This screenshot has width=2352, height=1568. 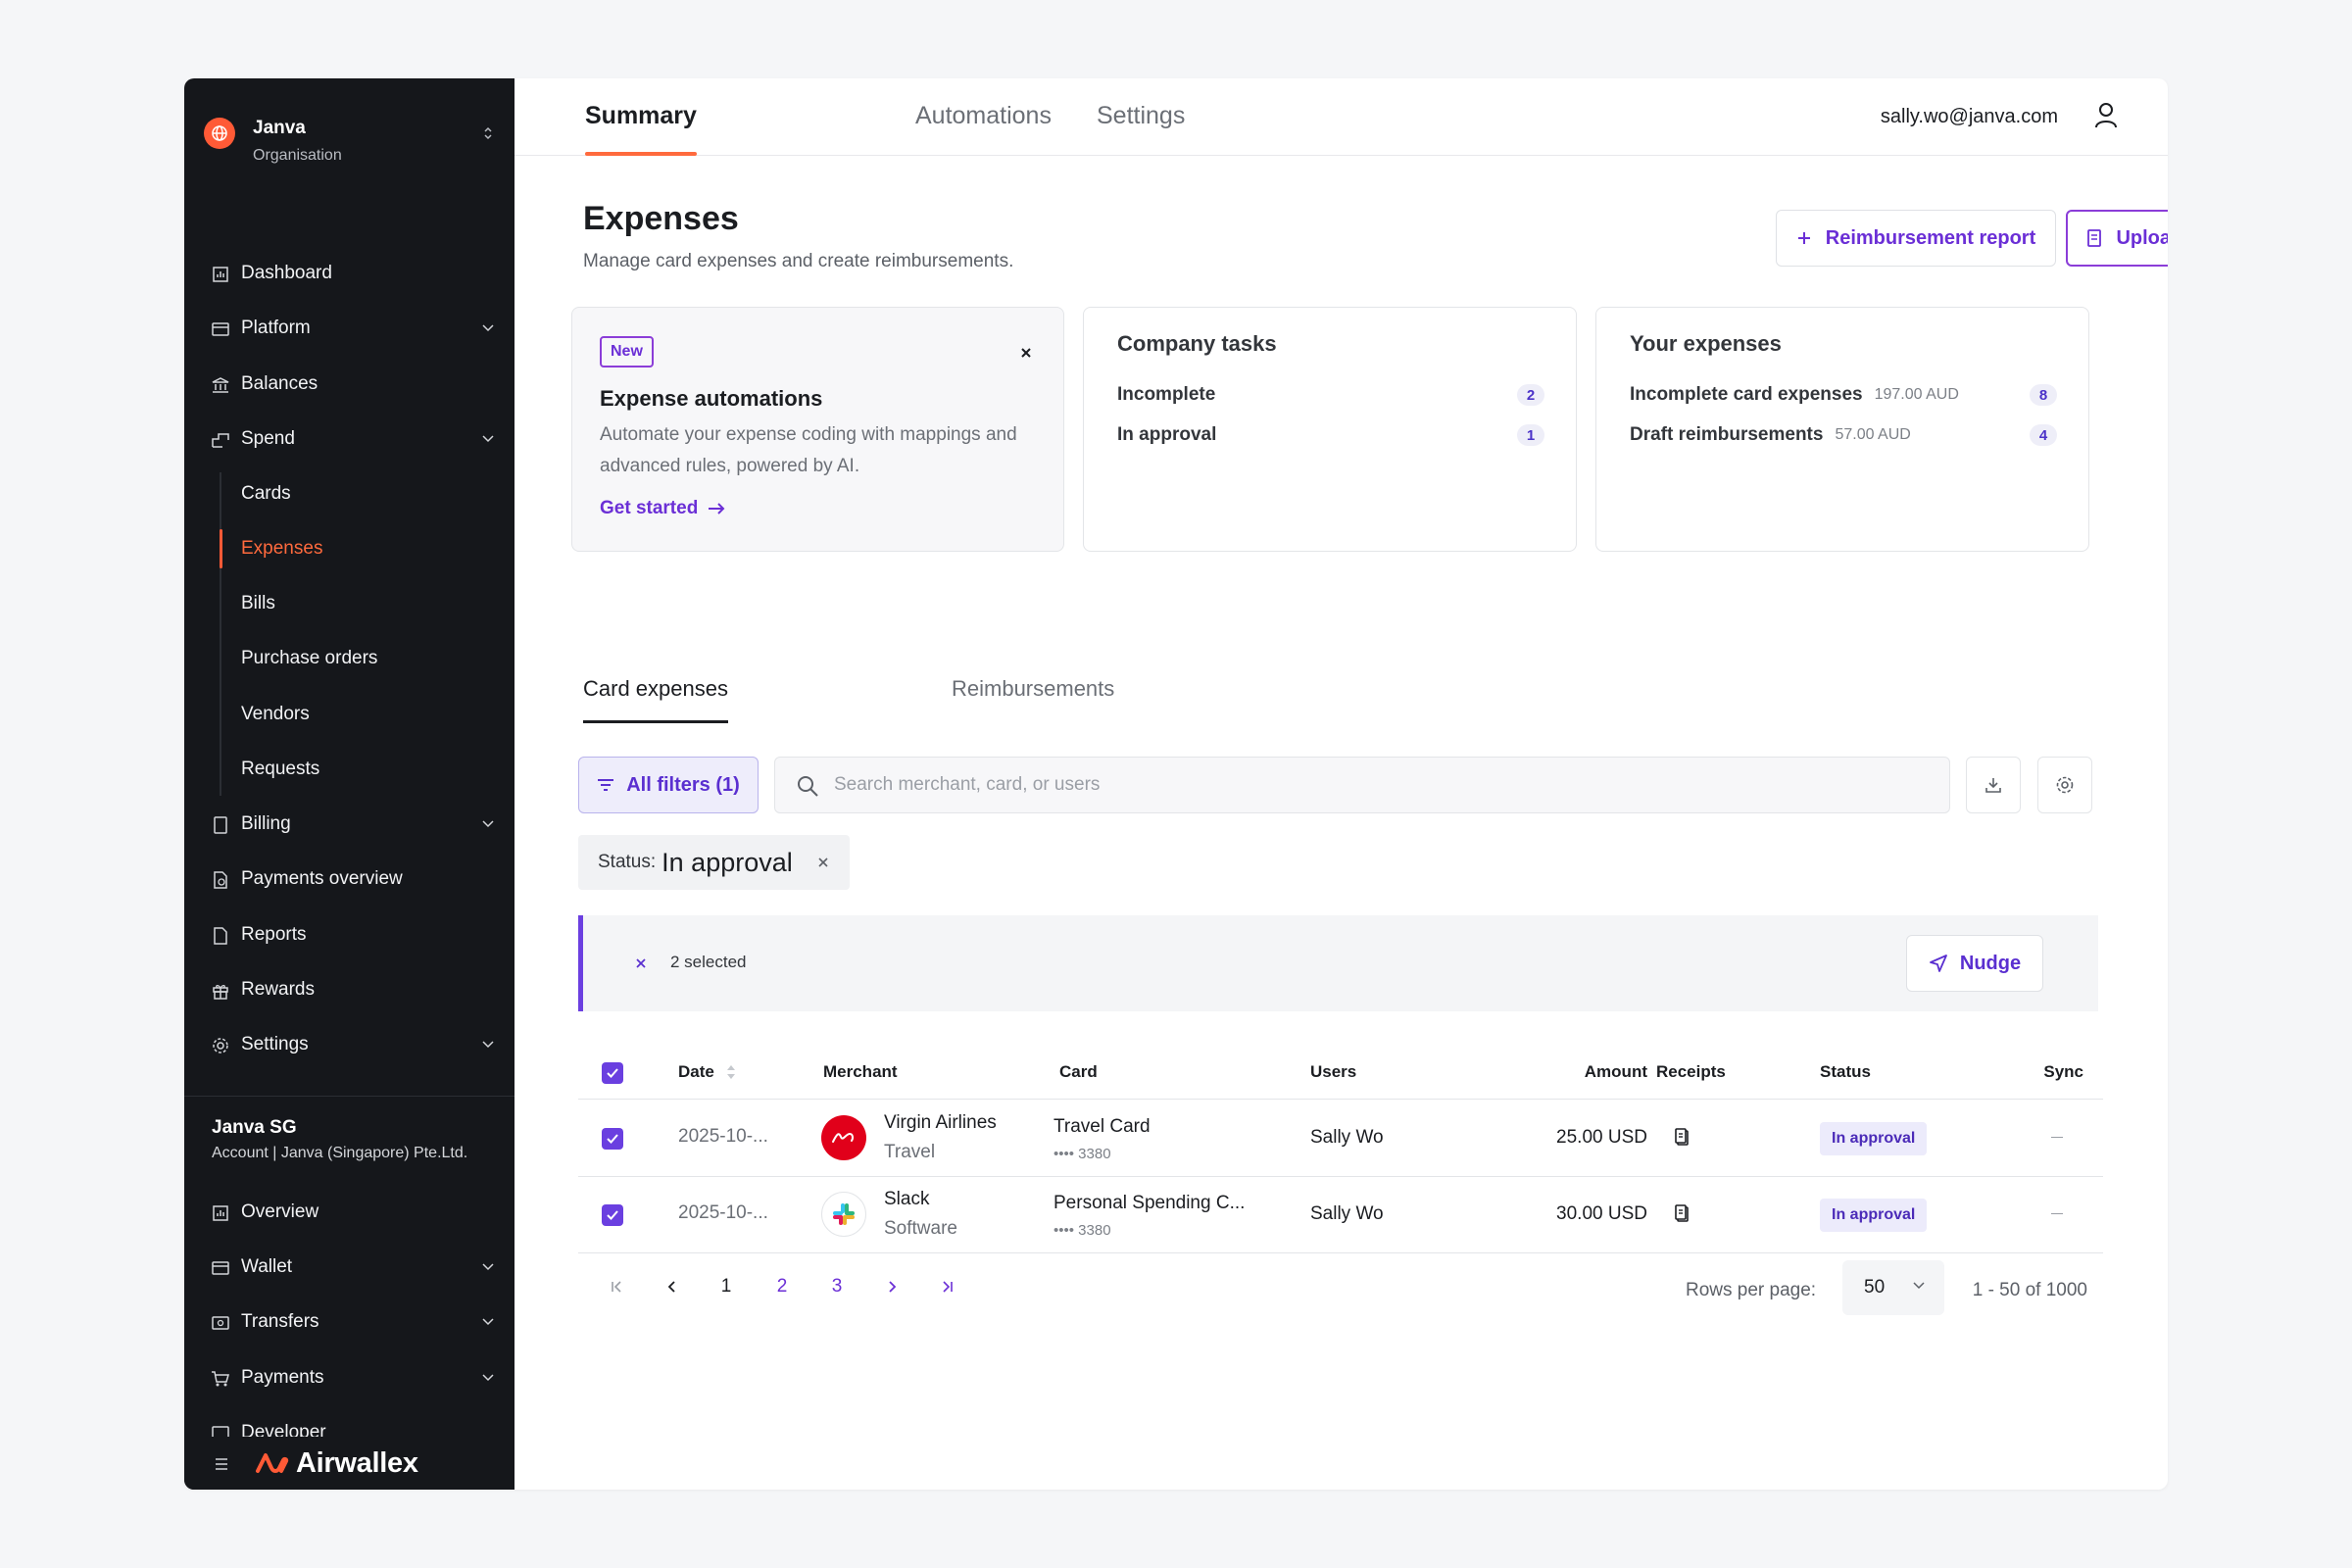 I want to click on nav-balances: Balances, so click(x=349, y=384).